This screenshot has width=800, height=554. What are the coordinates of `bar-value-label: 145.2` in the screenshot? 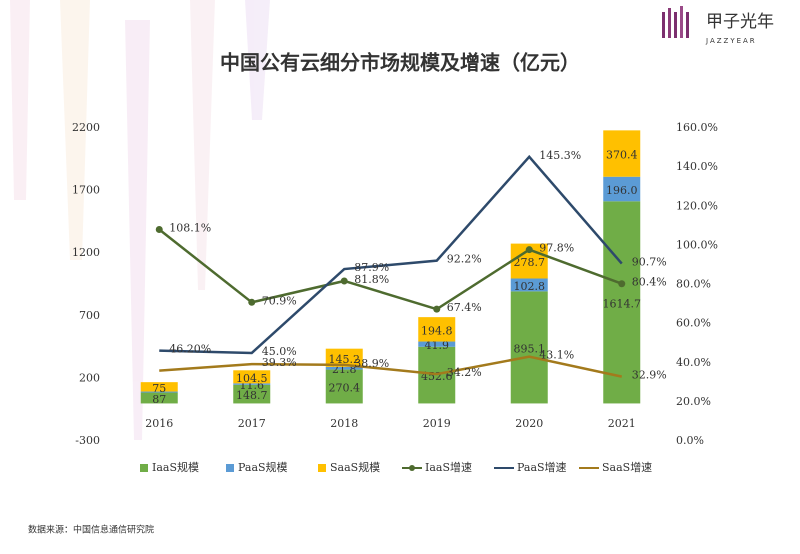 It's located at (345, 359).